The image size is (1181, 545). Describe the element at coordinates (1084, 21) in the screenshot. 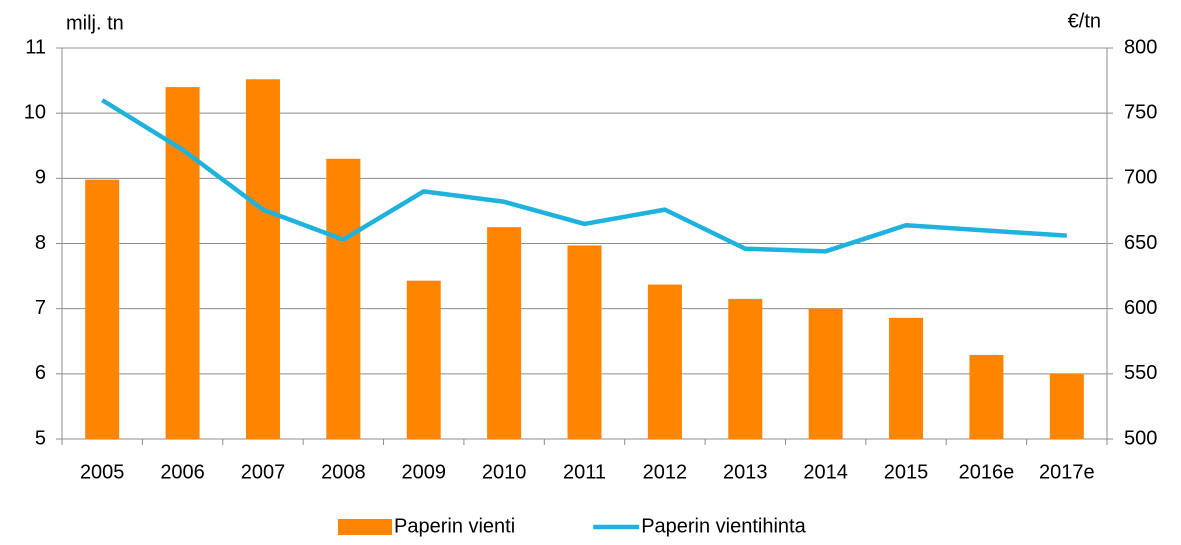

I see `y2-axis-label: €/tn` at that location.